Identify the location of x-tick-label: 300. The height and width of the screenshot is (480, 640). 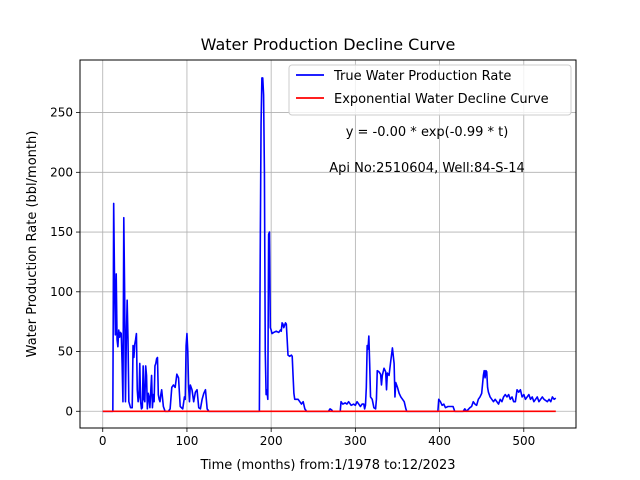
(355, 441).